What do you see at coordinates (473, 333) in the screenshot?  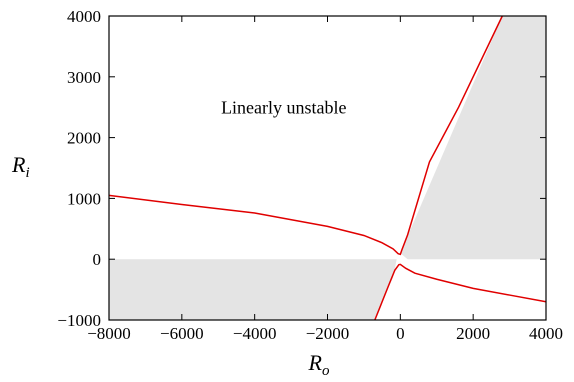 I see `x-tick-label: 2000` at bounding box center [473, 333].